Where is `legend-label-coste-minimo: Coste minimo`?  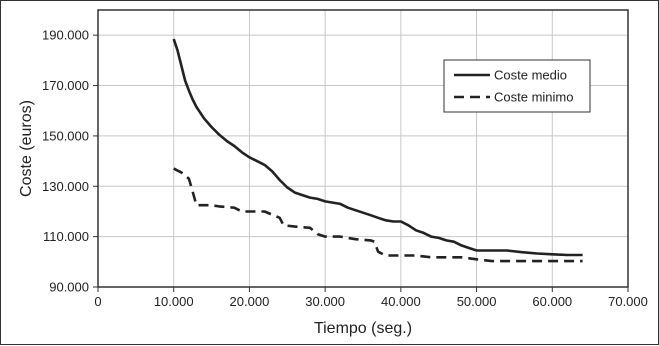 legend-label-coste-minimo: Coste minimo is located at coordinates (533, 97).